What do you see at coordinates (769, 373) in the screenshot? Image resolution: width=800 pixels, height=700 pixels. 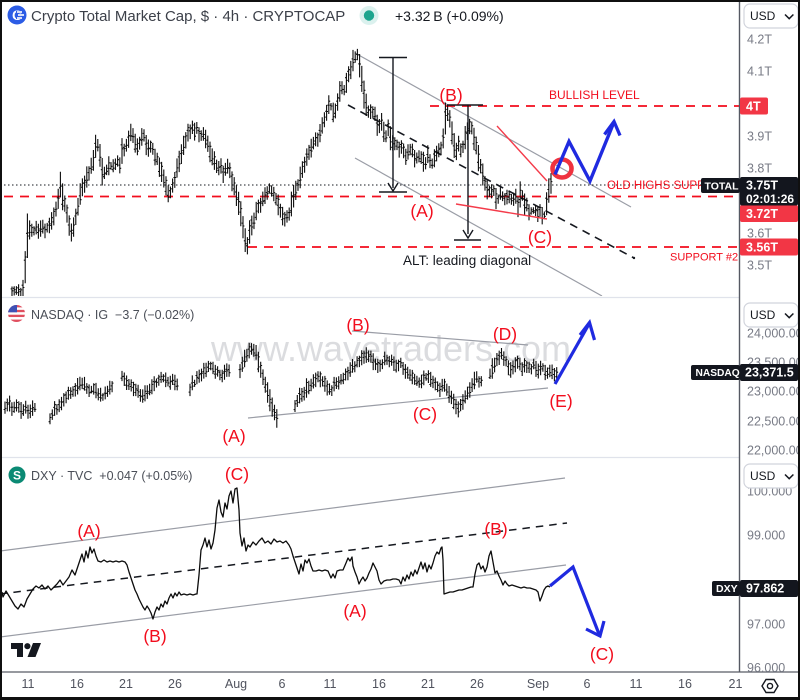 I see `svg-text: 23,371.5` at bounding box center [769, 373].